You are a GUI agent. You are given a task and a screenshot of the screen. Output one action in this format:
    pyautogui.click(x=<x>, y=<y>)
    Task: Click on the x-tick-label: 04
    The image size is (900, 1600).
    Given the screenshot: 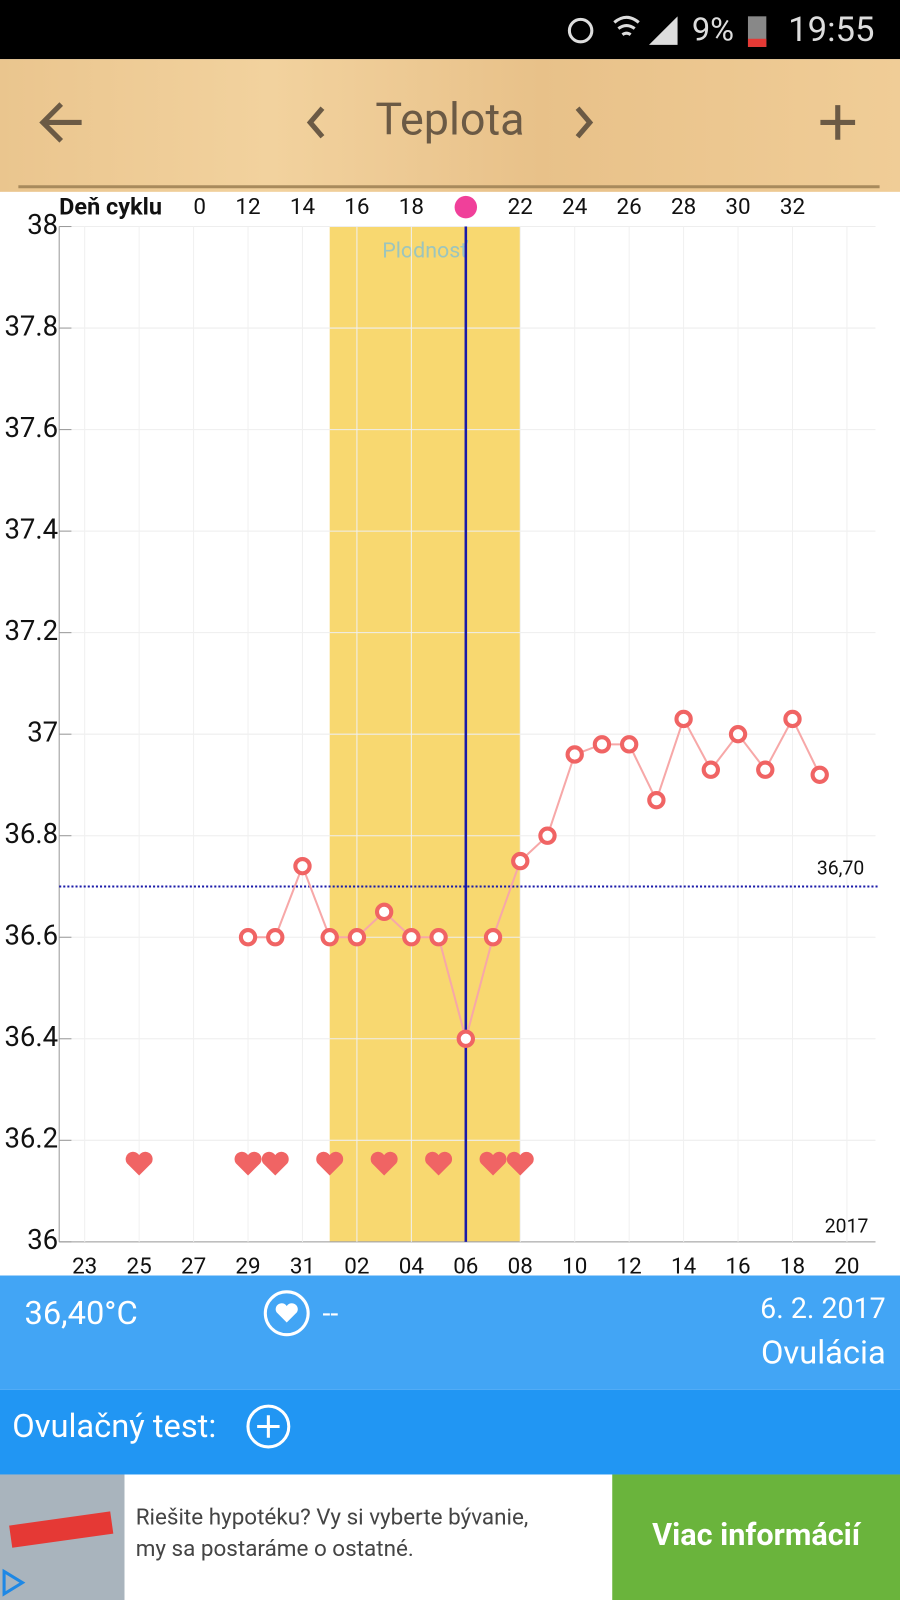 What is the action you would take?
    pyautogui.click(x=412, y=1266)
    